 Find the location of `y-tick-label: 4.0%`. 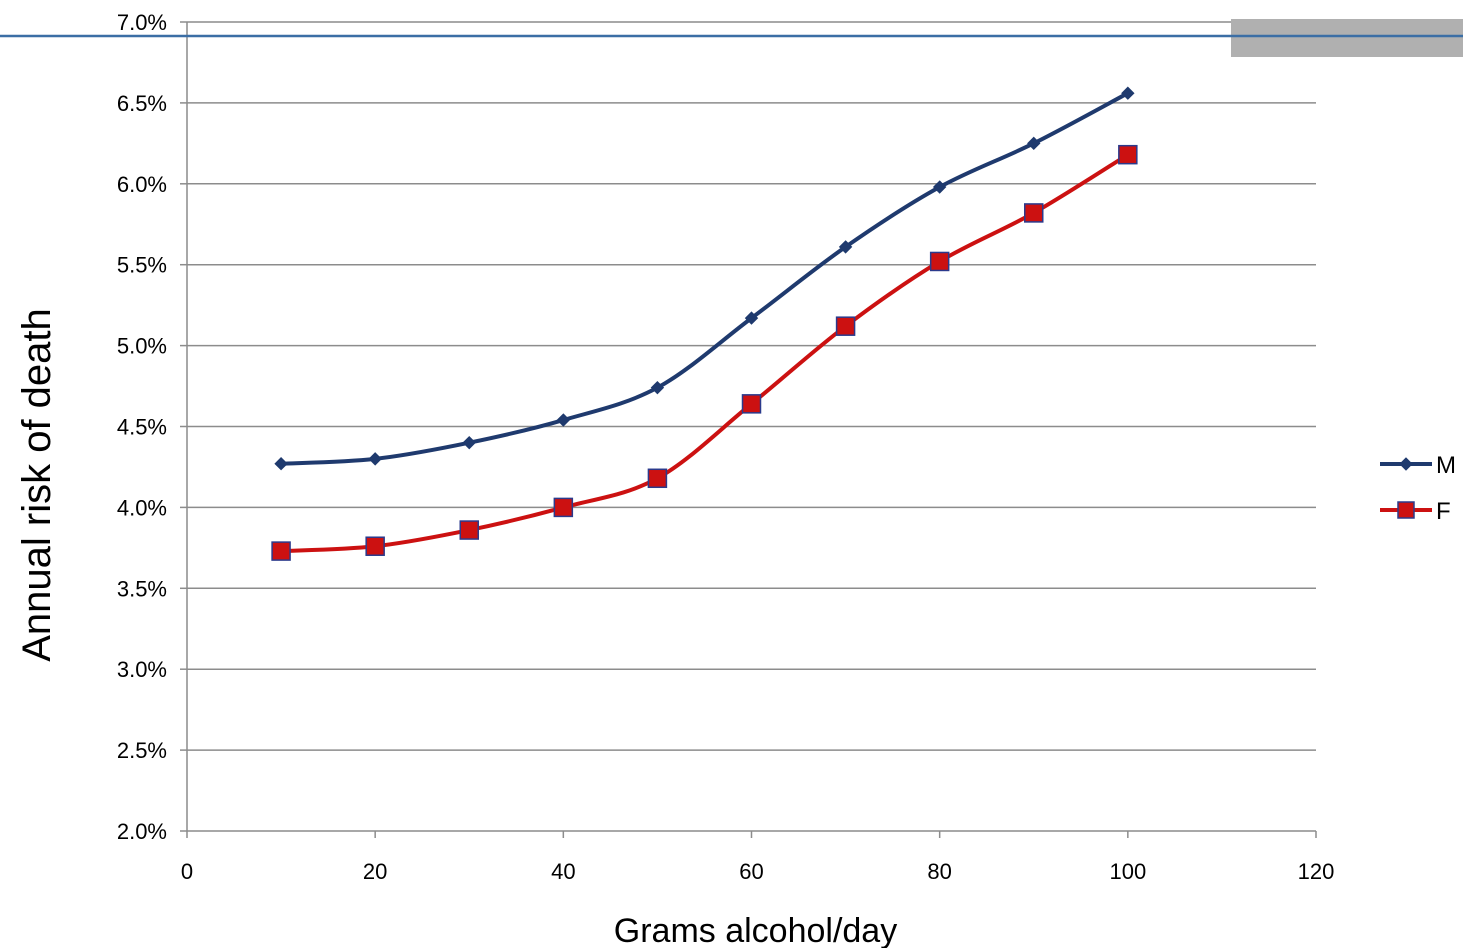

y-tick-label: 4.0% is located at coordinates (142, 507).